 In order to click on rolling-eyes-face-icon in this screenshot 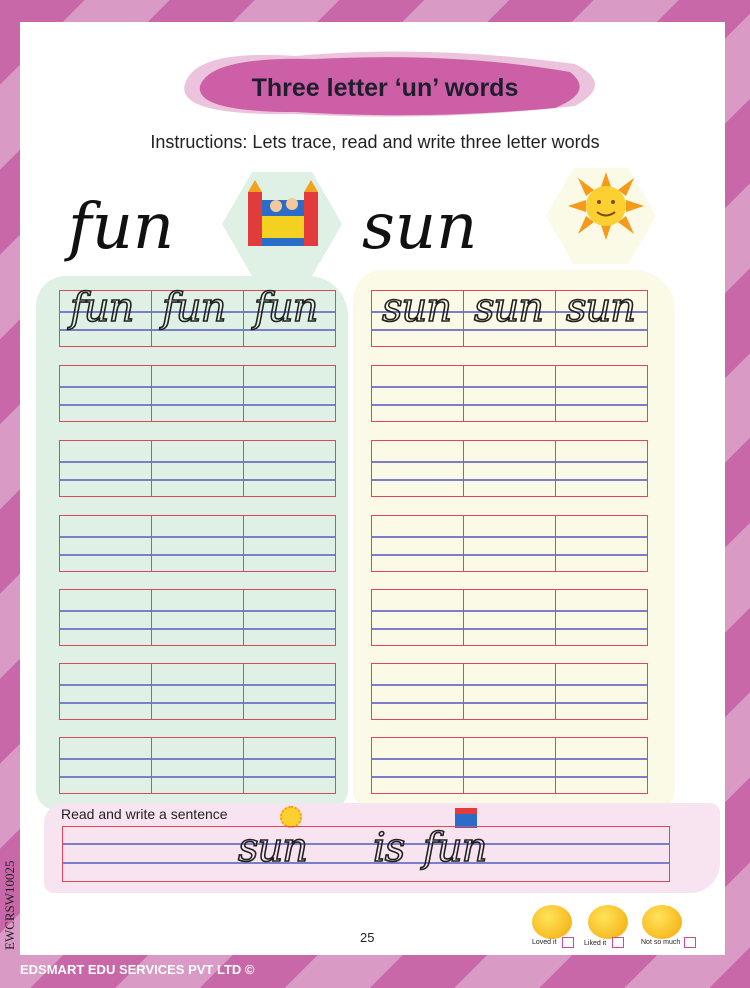, I will do `click(662, 922)`.